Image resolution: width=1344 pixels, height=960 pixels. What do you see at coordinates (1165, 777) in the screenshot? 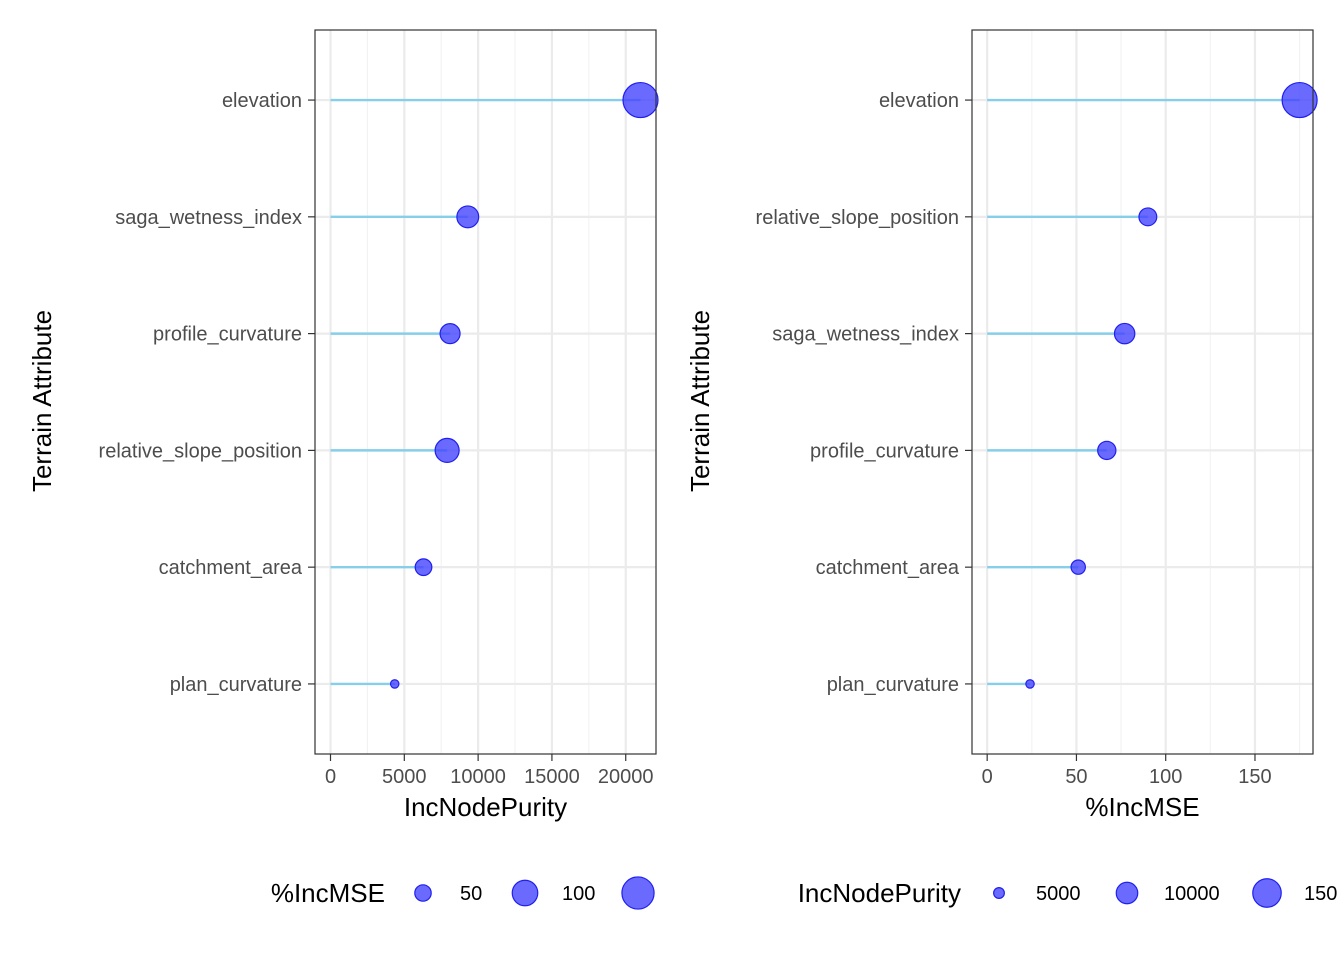
I see `x-tick-label: 100` at bounding box center [1165, 777].